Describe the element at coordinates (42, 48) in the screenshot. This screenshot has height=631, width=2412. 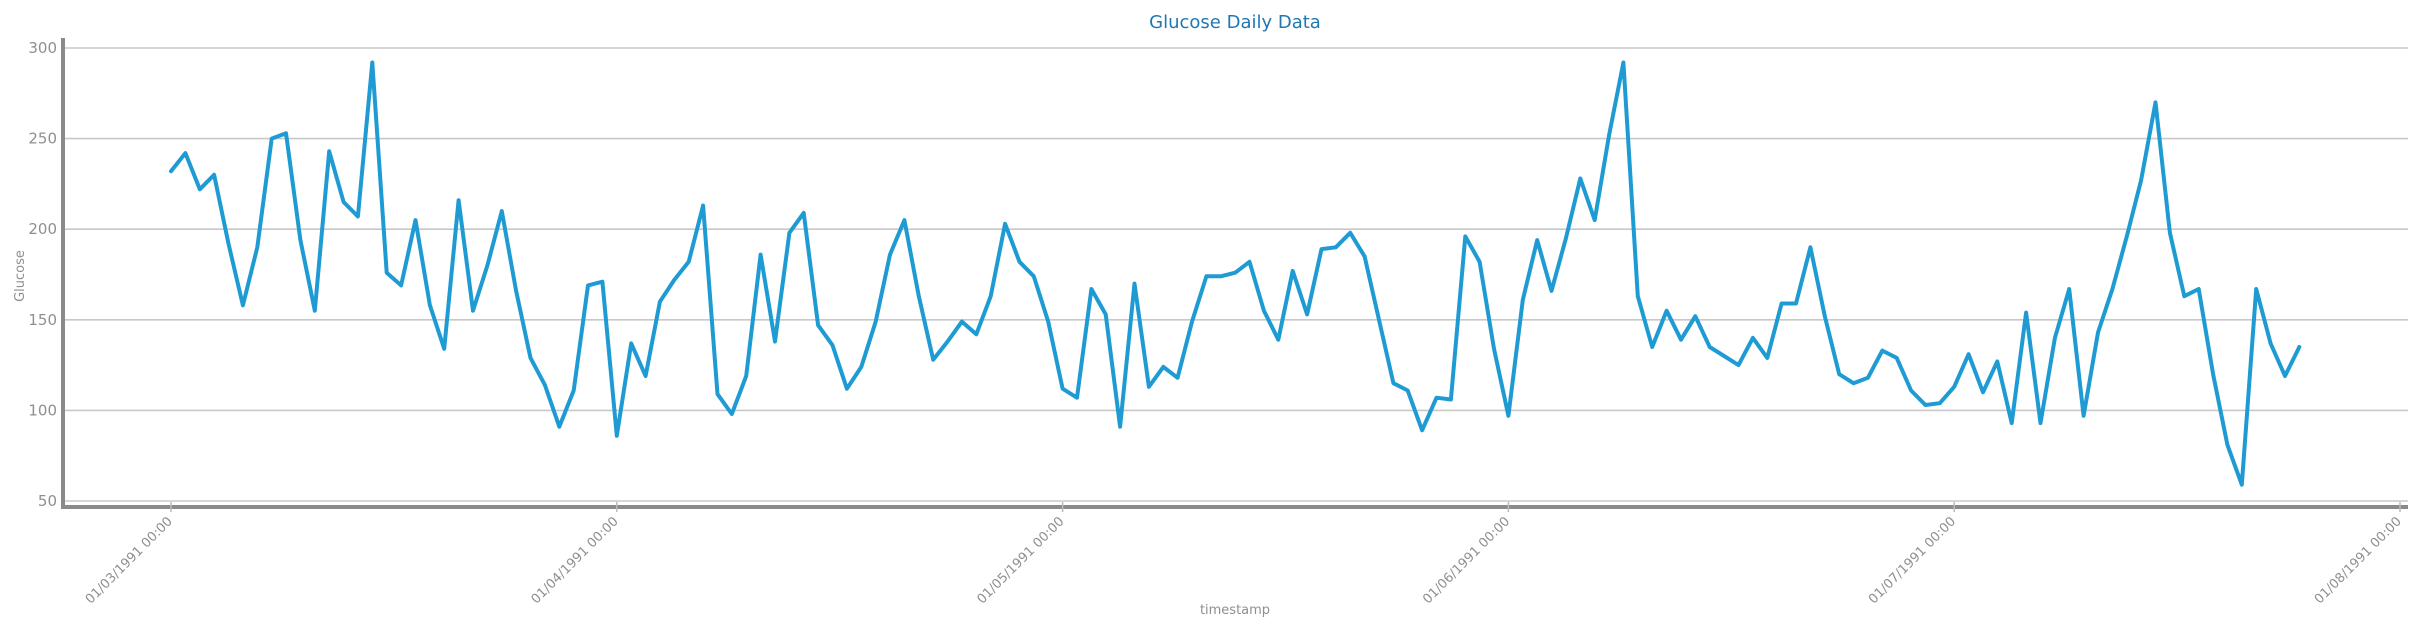
I see `y-tick-label: 300` at that location.